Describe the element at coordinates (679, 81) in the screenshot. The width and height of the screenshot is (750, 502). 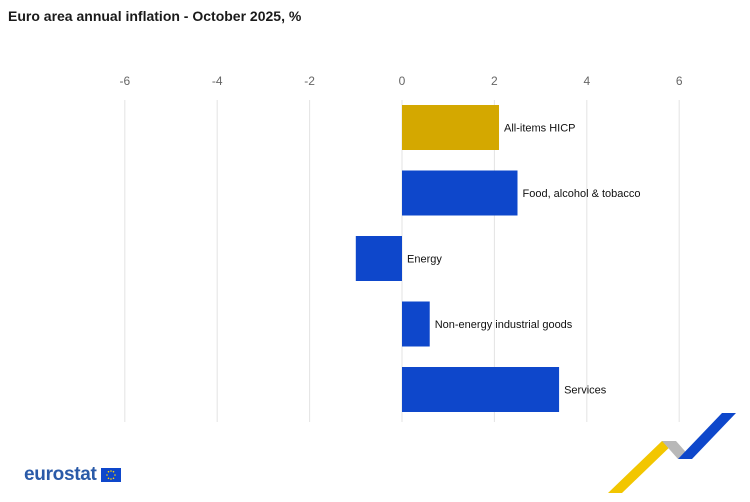
I see `x-tick-label: 6` at that location.